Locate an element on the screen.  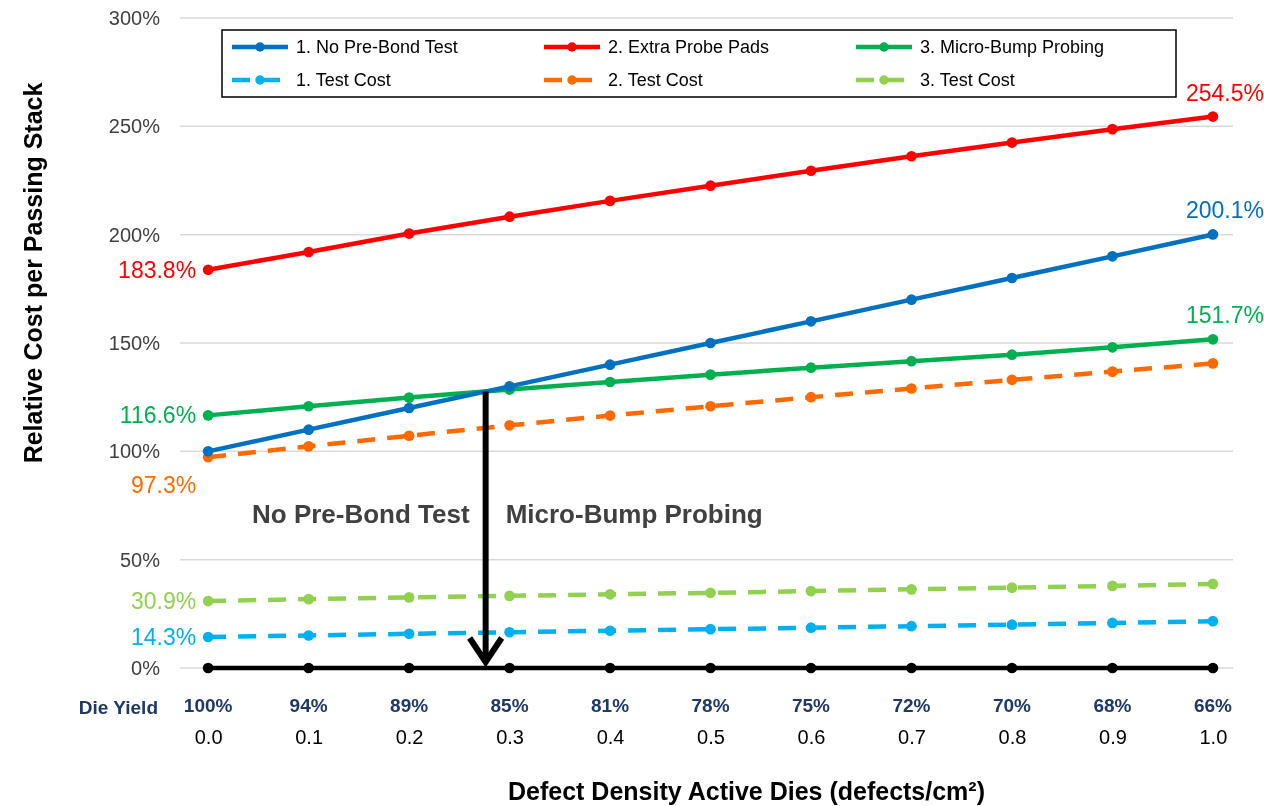
x-tick-label: 0.9 is located at coordinates (1113, 737).